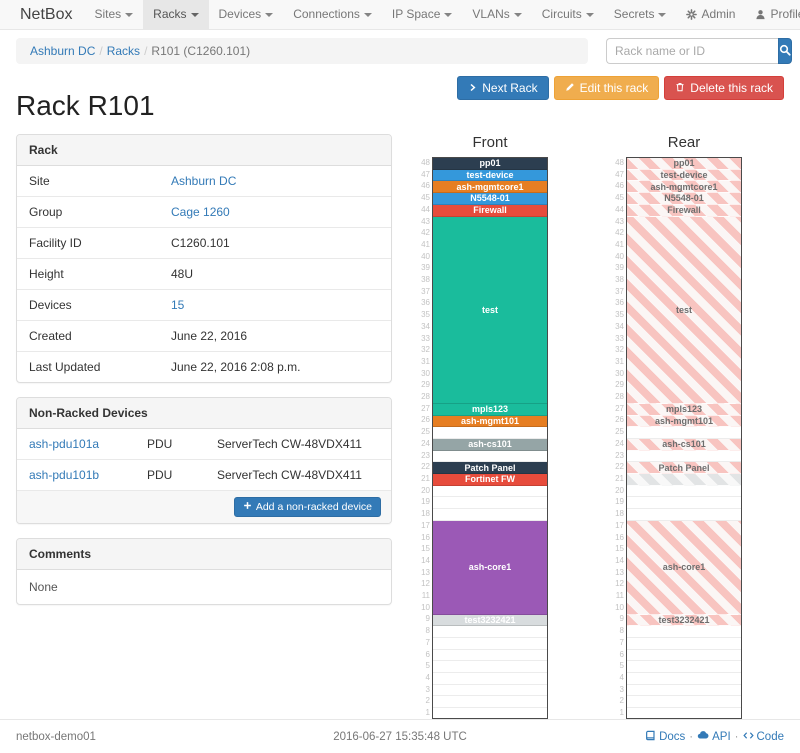 Image resolution: width=800 pixels, height=753 pixels. What do you see at coordinates (692, 51) in the screenshot?
I see `search-input` at bounding box center [692, 51].